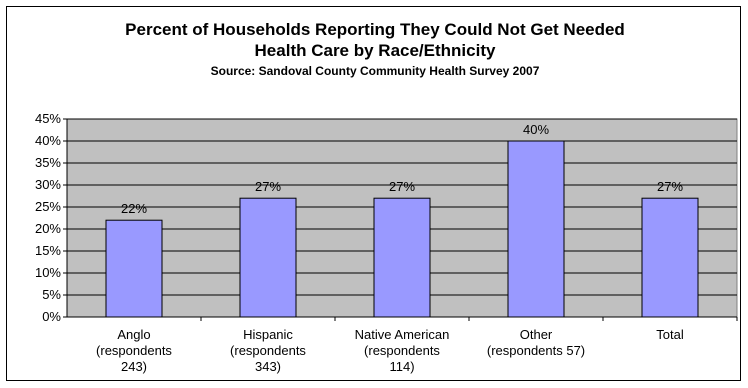 The image size is (748, 388). I want to click on category-label: Native American, so click(402, 334).